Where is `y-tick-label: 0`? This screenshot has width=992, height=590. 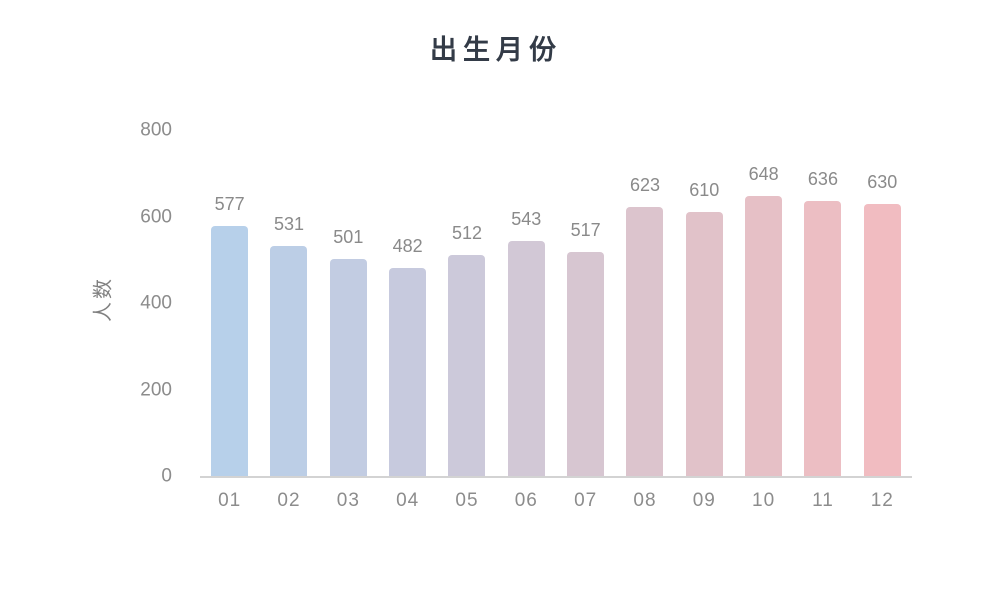
y-tick-label: 0 is located at coordinates (166, 476).